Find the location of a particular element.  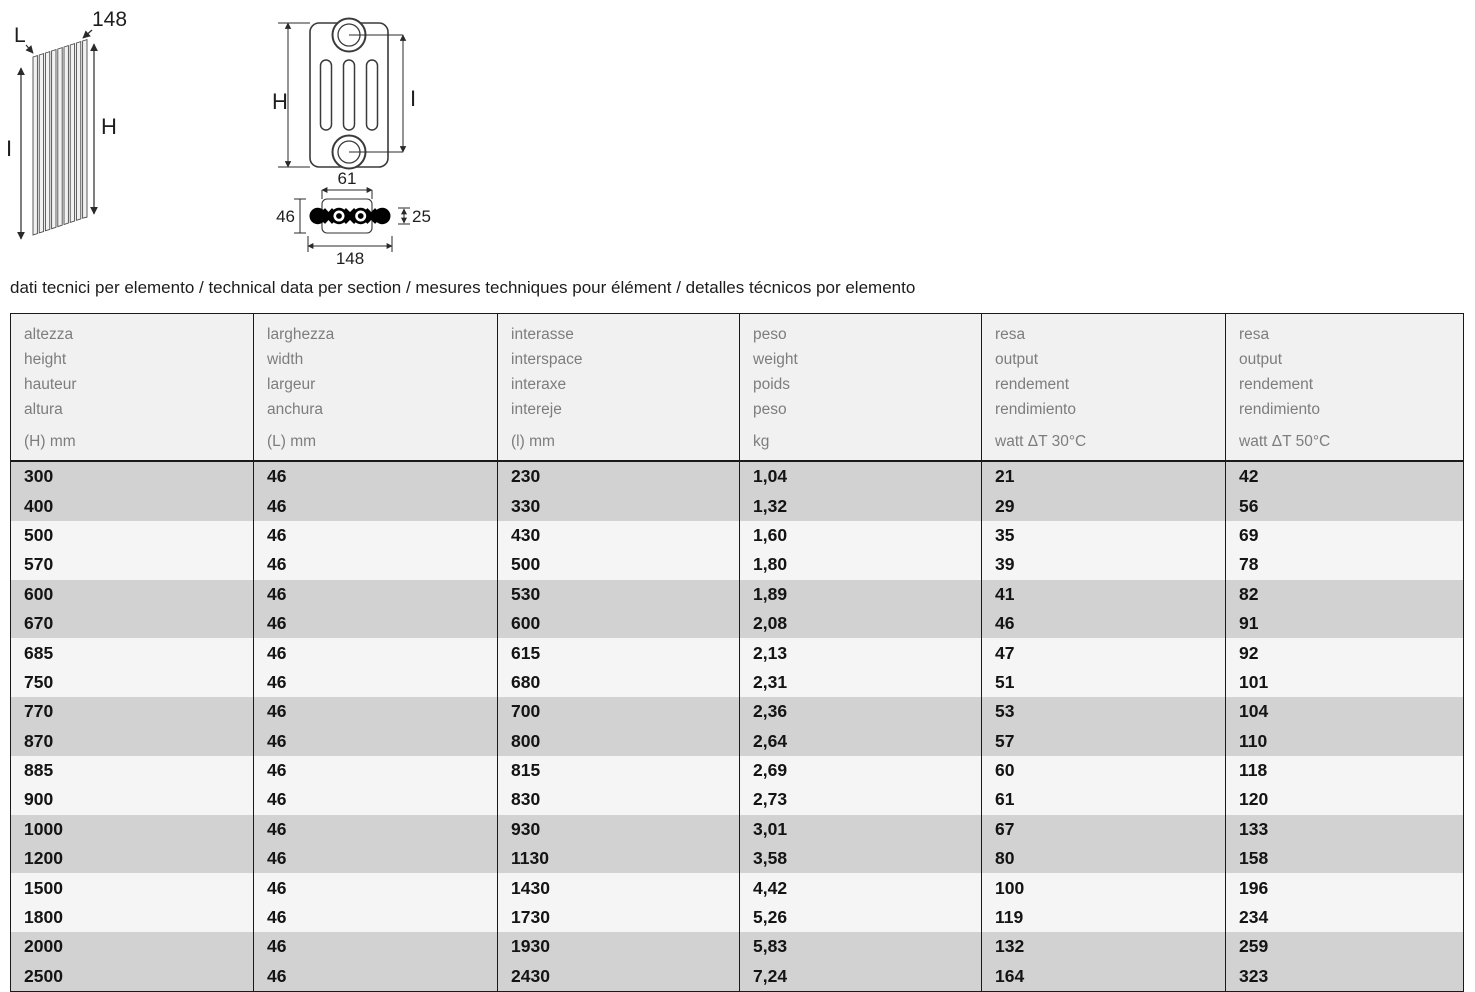

table-cell: 900 is located at coordinates (132, 800).